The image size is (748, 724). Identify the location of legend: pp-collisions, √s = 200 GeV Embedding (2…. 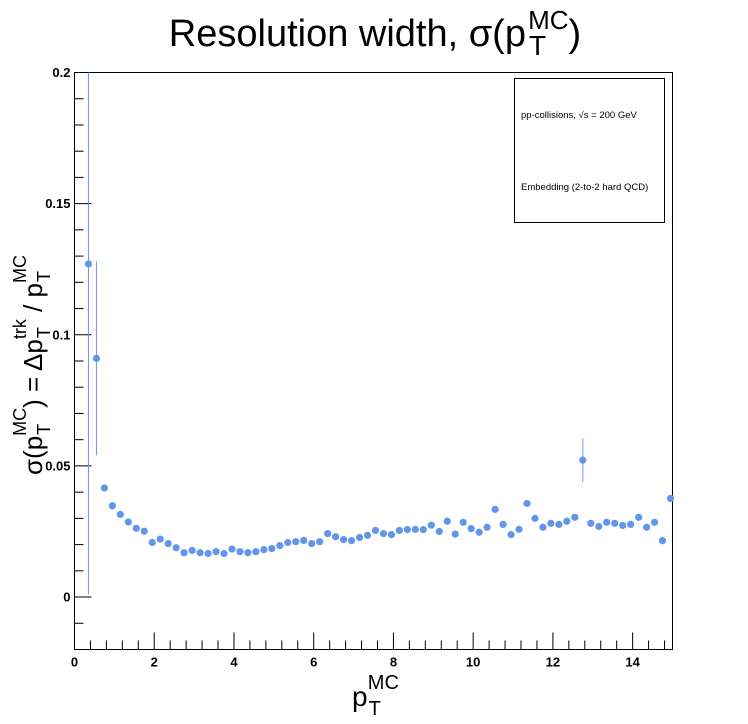
(589, 150).